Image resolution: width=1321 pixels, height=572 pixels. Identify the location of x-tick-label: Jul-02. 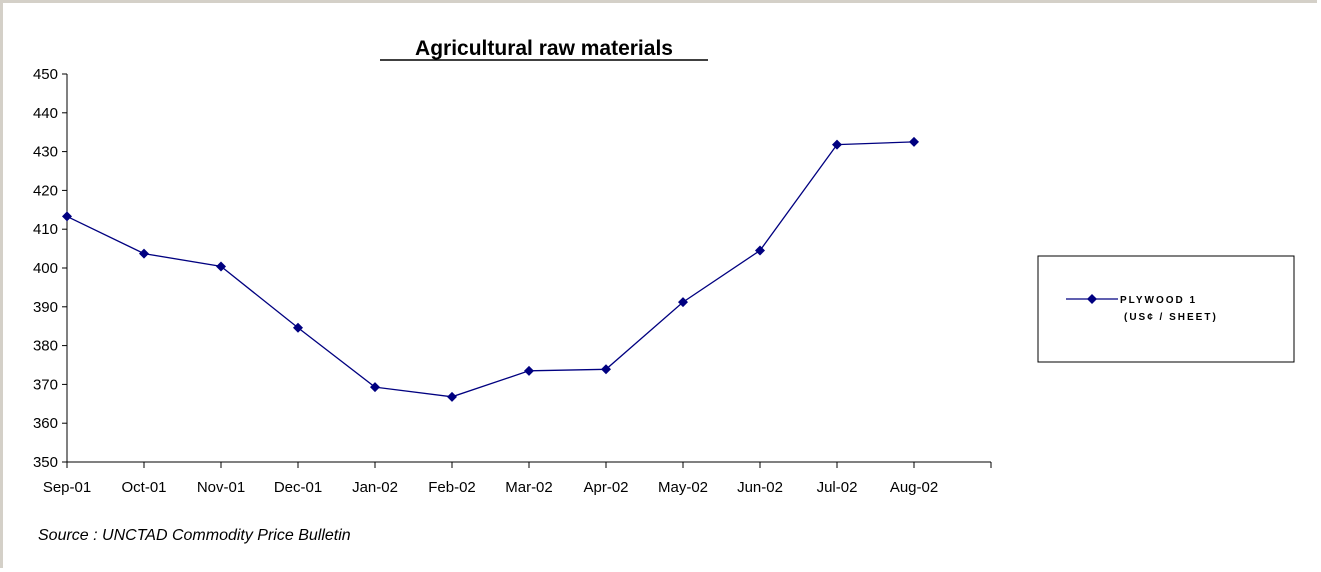
(837, 487).